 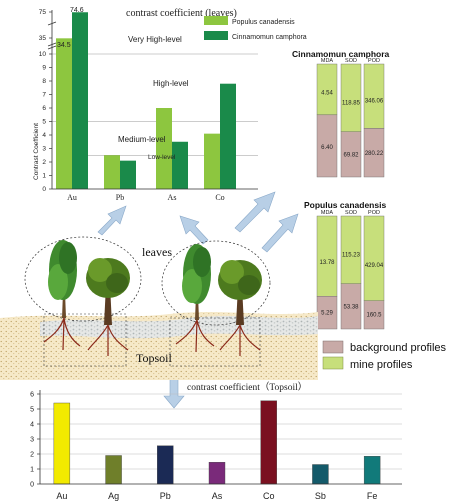 I want to click on leaves-y-tick-label: 1, so click(x=44, y=176).